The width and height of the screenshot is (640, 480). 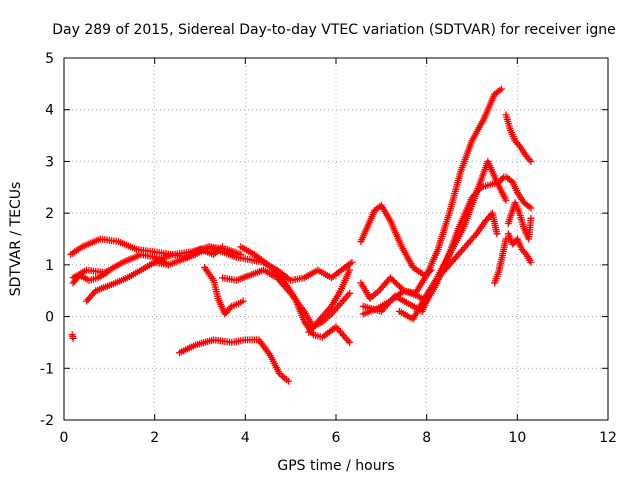 I want to click on y-axis-label: SDTVAR / TECUs, so click(x=16, y=239).